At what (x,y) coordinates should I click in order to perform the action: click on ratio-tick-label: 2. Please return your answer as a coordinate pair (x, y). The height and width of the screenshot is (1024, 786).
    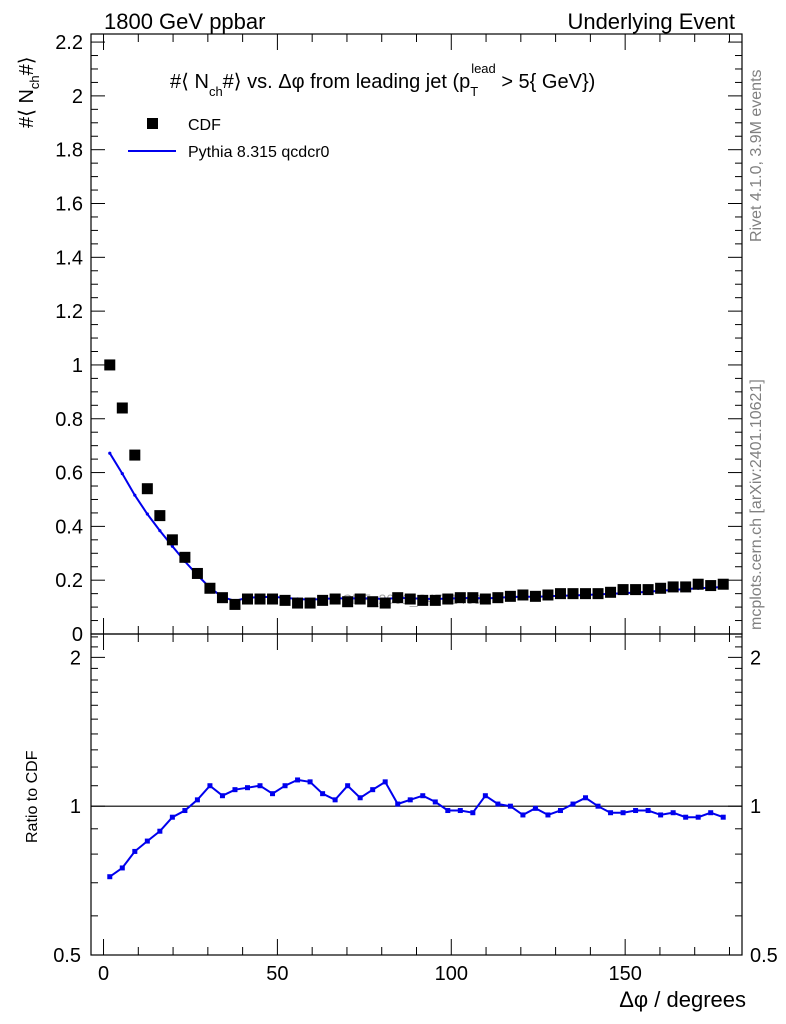
    Looking at the image, I should click on (75, 658).